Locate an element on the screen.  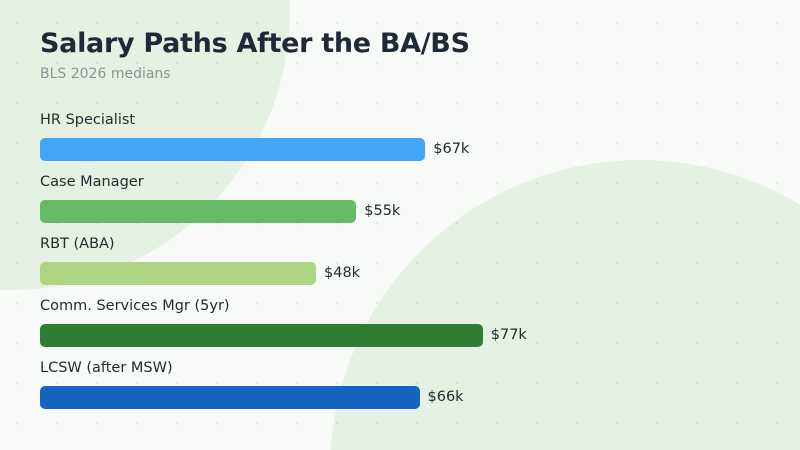
bar-row: RBT (ABA) $48k is located at coordinates (420, 268).